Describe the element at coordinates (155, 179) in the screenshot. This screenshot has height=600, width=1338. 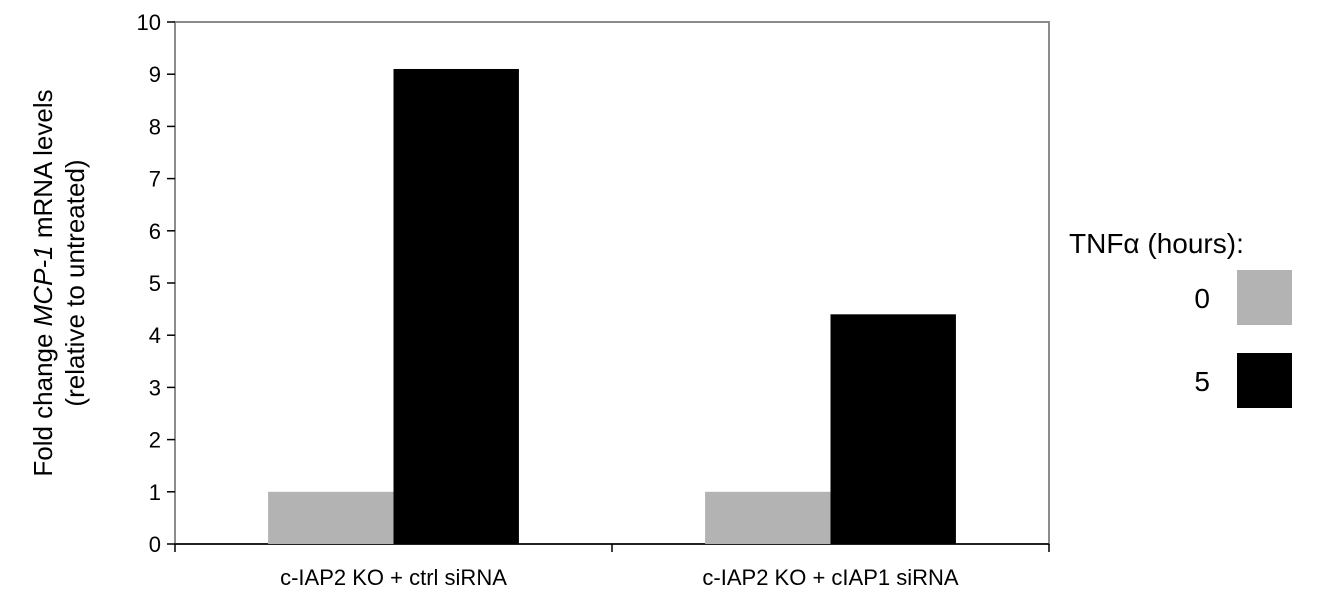
I see `y-tick-label: 7` at that location.